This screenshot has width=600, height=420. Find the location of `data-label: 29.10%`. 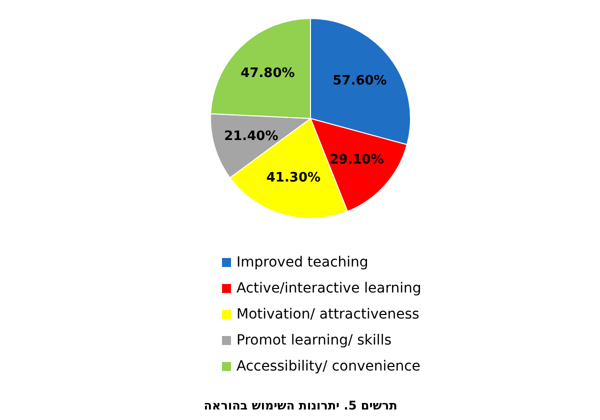

data-label: 29.10% is located at coordinates (357, 160).